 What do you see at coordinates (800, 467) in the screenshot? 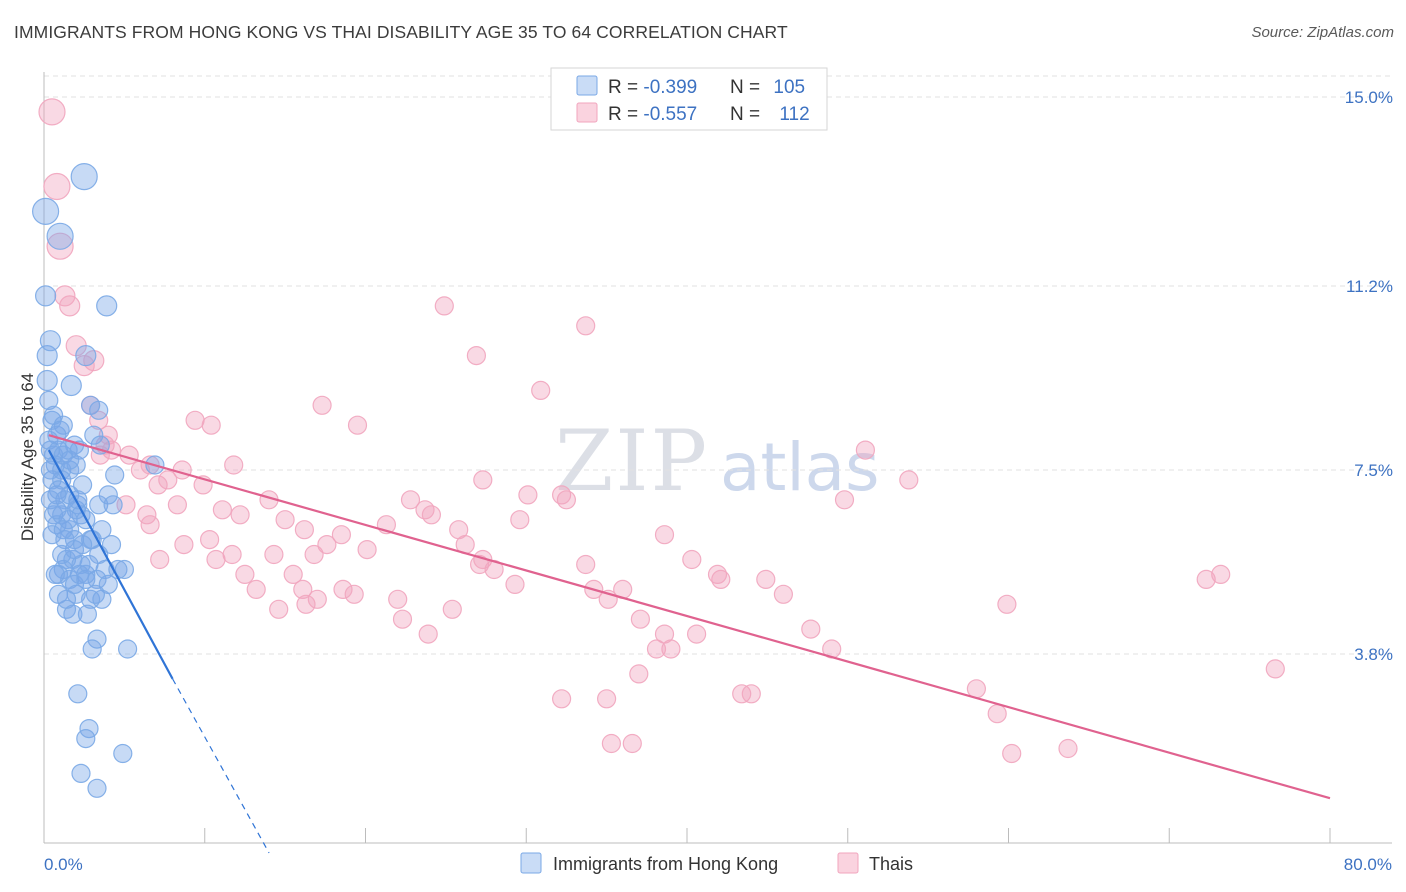
I see `watermark-atlas: atlas` at bounding box center [800, 467].